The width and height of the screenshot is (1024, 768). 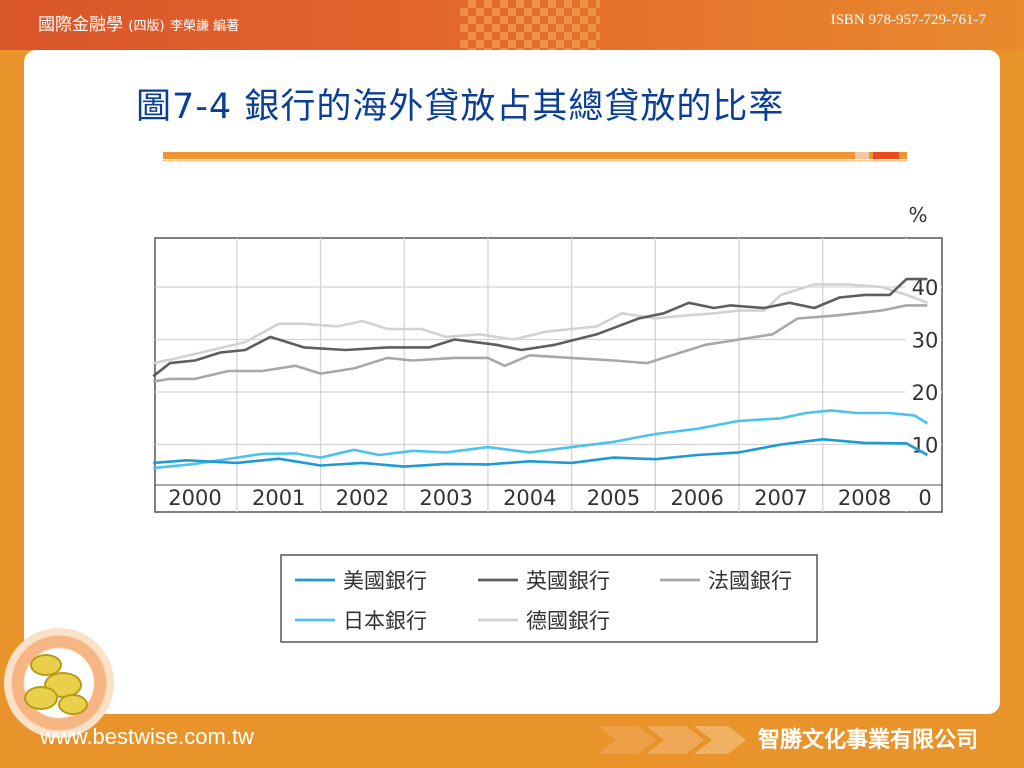 I want to click on x-tick-label: 2008, so click(x=864, y=498).